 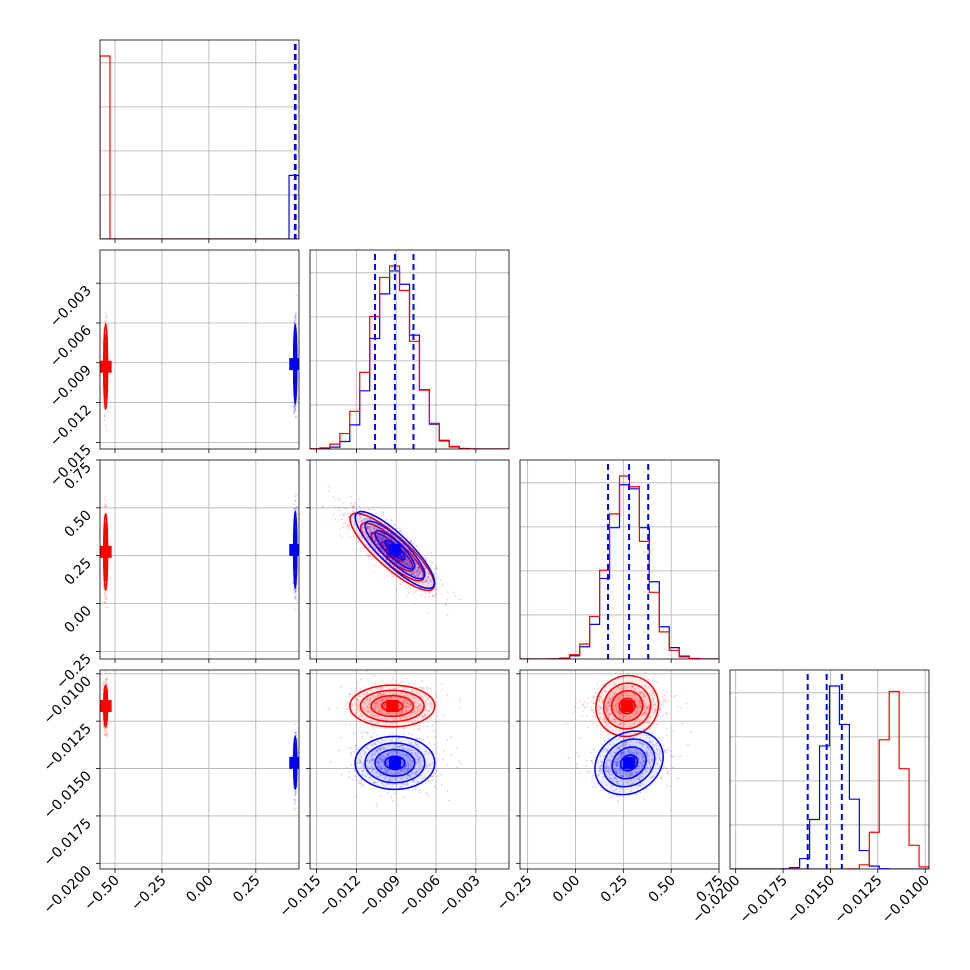 I want to click on panel-frame, so click(x=409, y=559).